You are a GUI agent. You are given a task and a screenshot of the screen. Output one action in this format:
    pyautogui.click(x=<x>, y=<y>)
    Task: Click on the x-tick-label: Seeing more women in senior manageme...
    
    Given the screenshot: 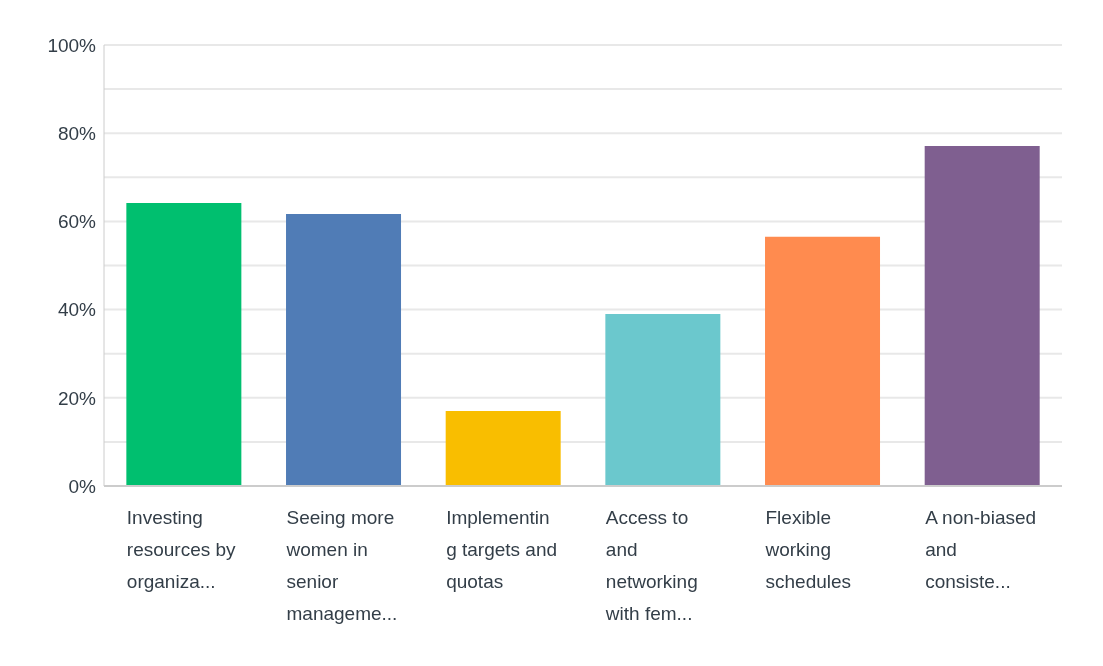 What is the action you would take?
    pyautogui.click(x=341, y=565)
    